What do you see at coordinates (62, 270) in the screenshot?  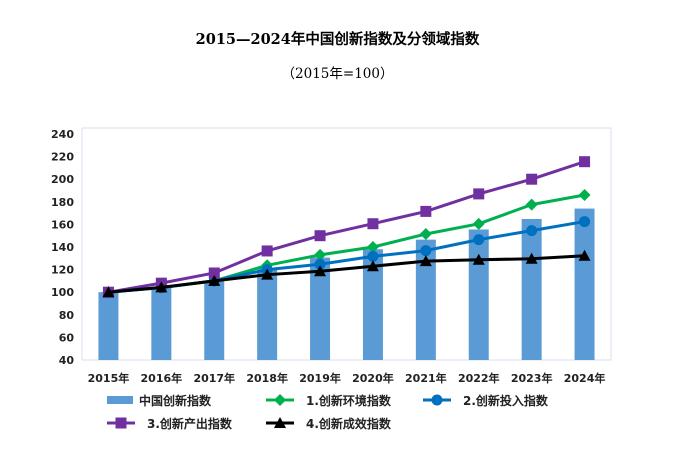 I see `y-tick-label: 120` at bounding box center [62, 270].